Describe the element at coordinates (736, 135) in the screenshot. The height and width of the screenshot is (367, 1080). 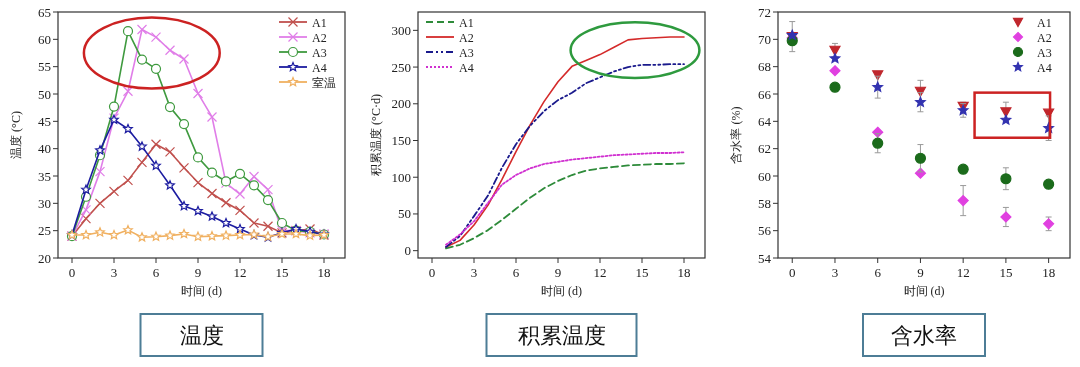
I see `y-axis-title: 含水率 (%)` at that location.